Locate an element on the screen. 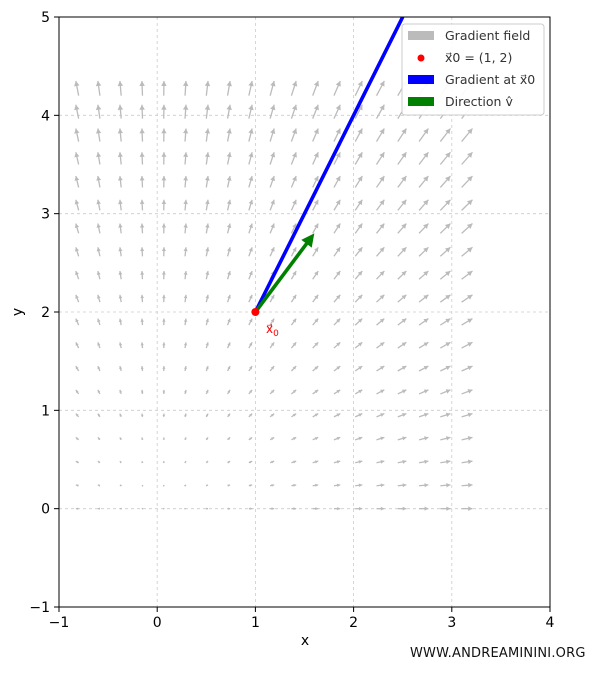  y-tick-label: 0 is located at coordinates (45, 510).